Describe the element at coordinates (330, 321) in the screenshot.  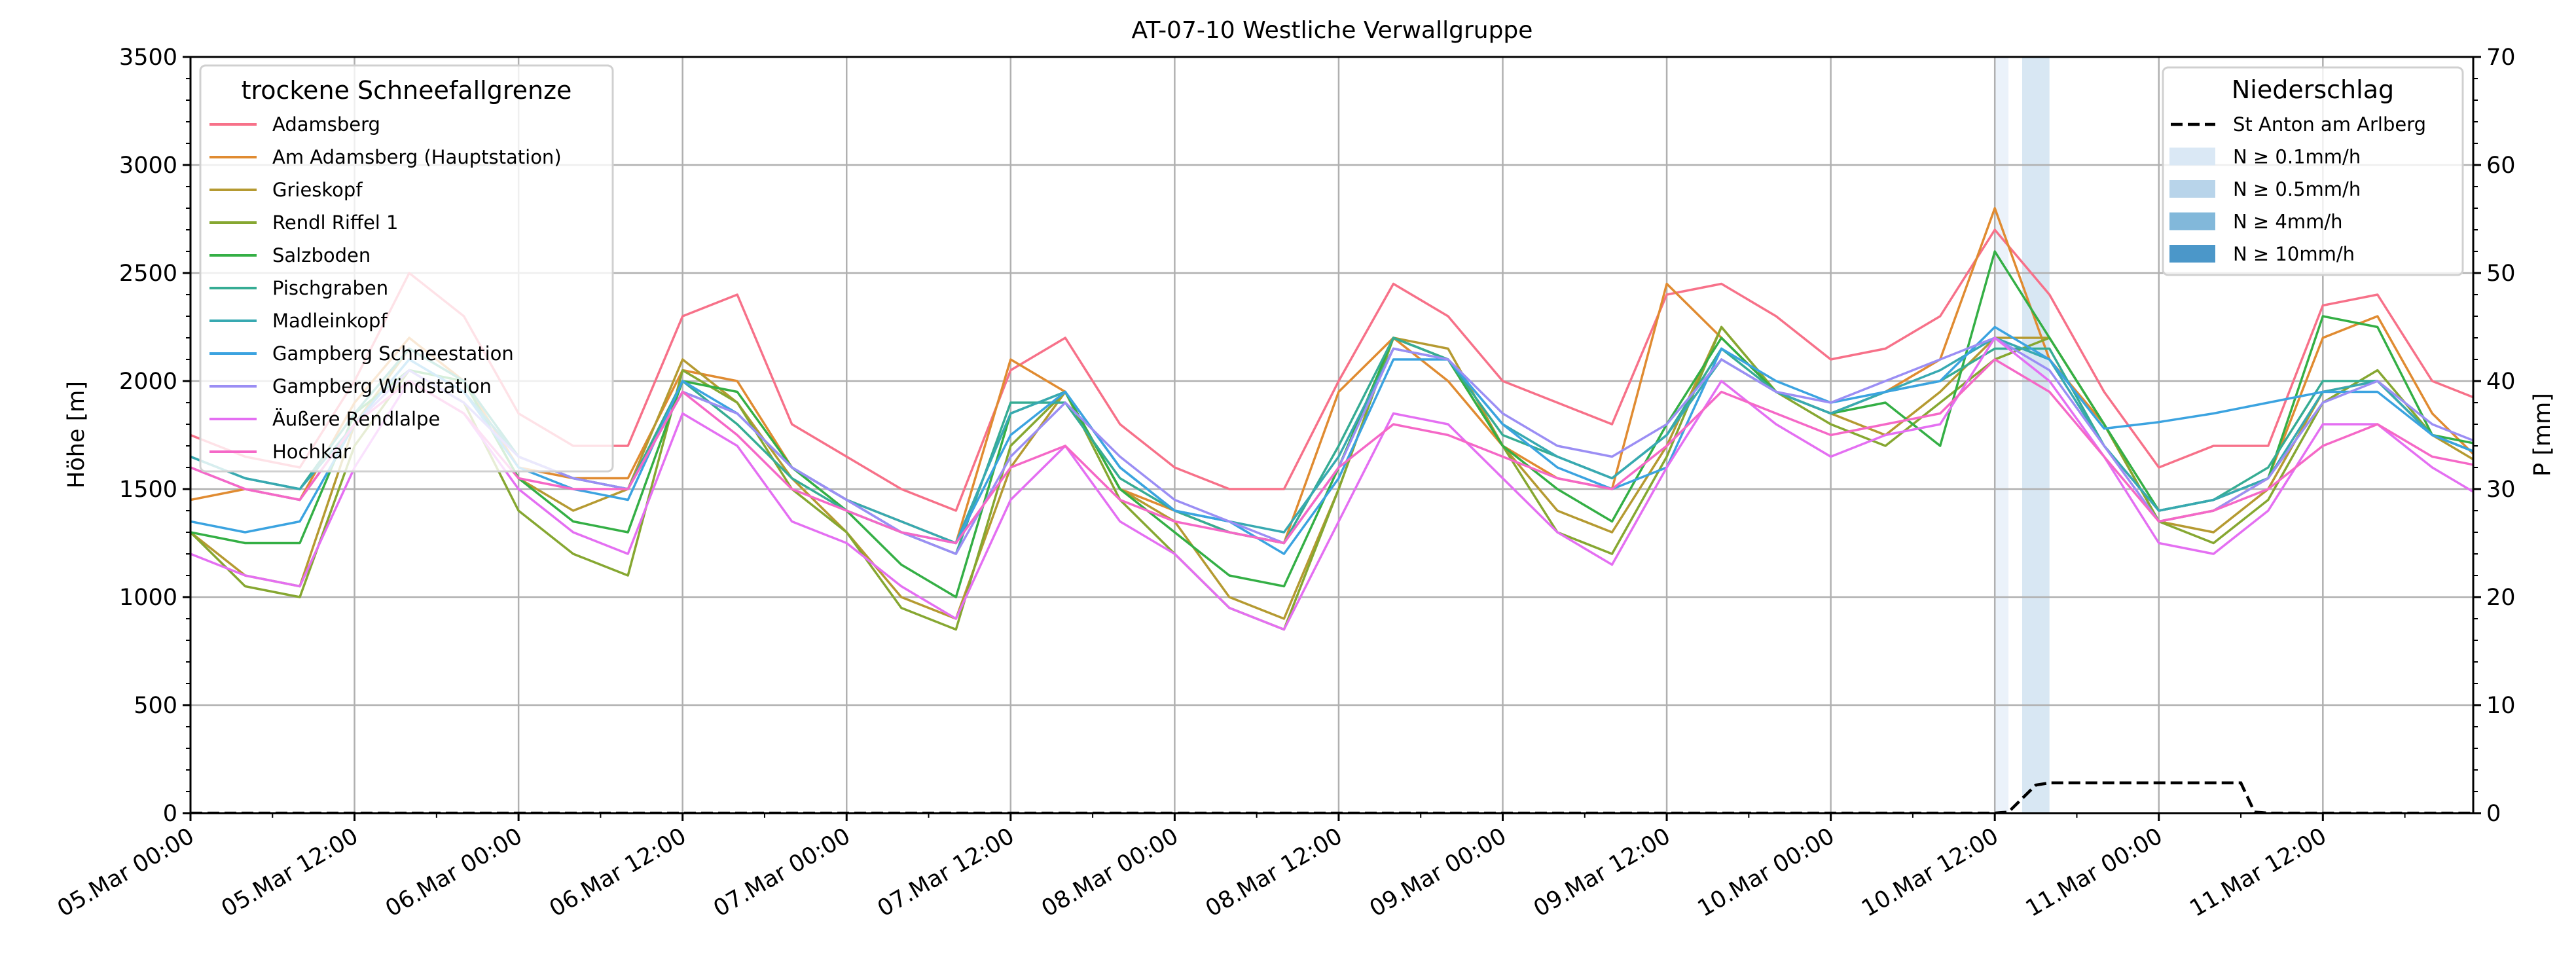
I see `legend-label: Madleinkopf` at that location.